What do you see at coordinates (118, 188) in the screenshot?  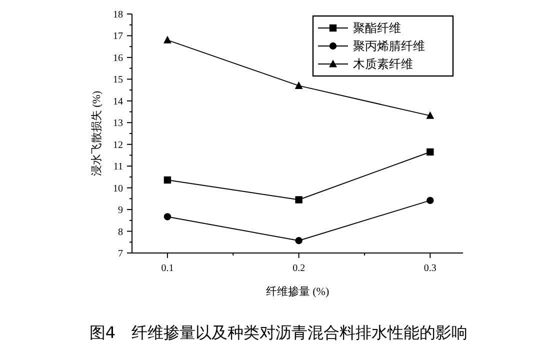 I see `y-tick-label: 10` at bounding box center [118, 188].